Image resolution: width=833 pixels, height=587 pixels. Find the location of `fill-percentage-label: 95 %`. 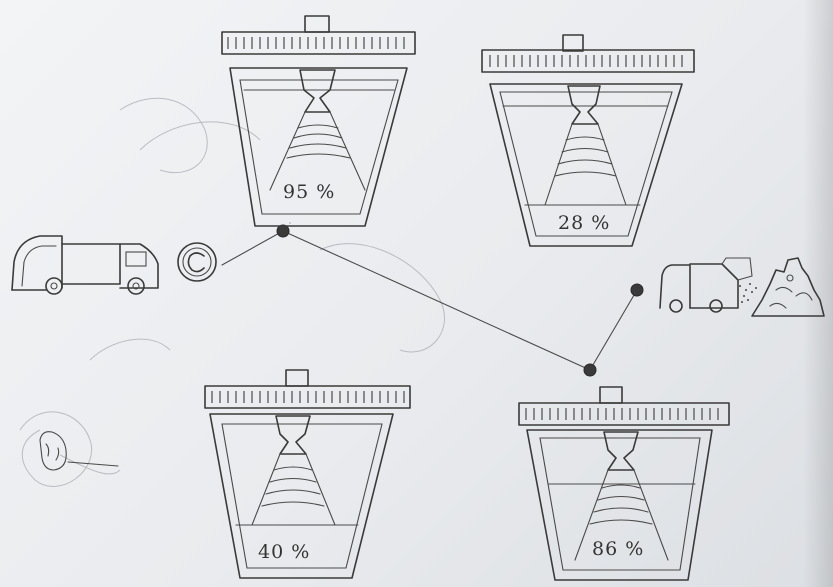

fill-percentage-label: 95 % is located at coordinates (309, 192).